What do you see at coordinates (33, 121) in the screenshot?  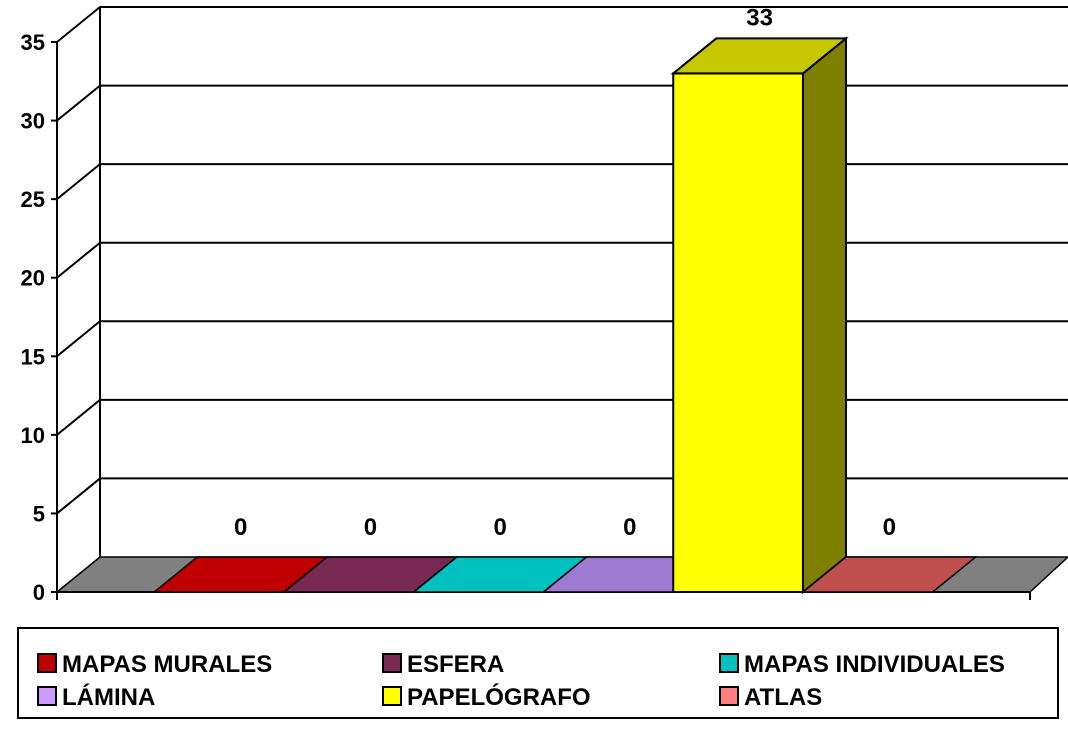 I see `y-tick-label: 30` at bounding box center [33, 121].